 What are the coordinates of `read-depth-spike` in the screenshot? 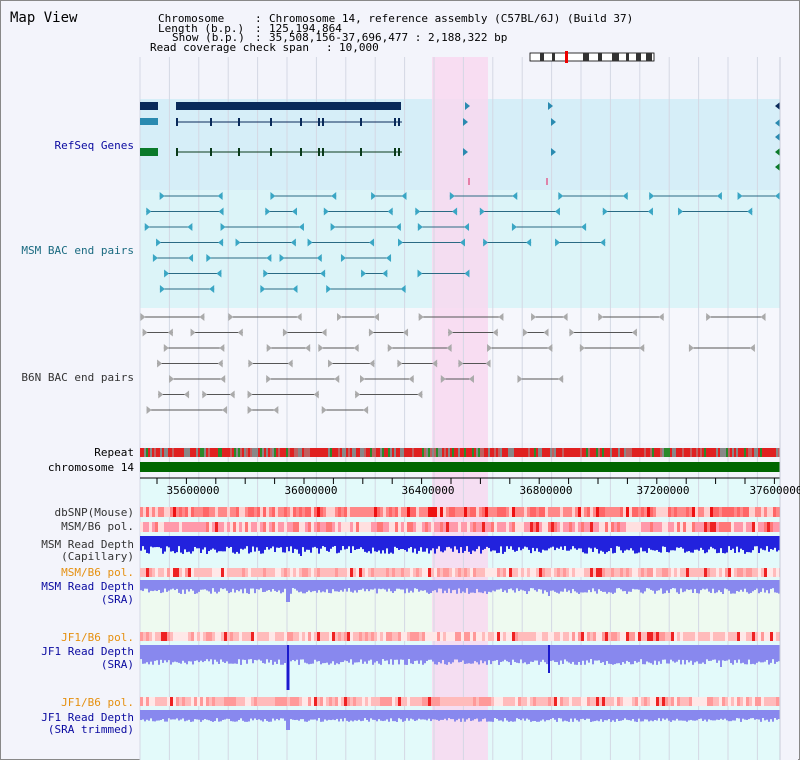 It's located at (549, 659).